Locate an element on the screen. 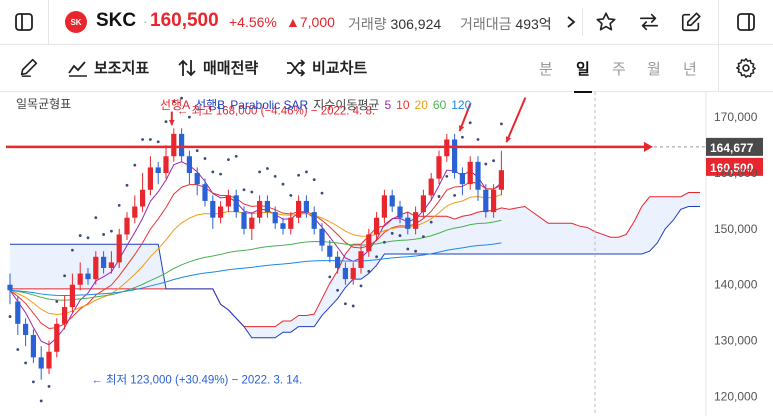  volume-label: 거래량 is located at coordinates (367, 24).